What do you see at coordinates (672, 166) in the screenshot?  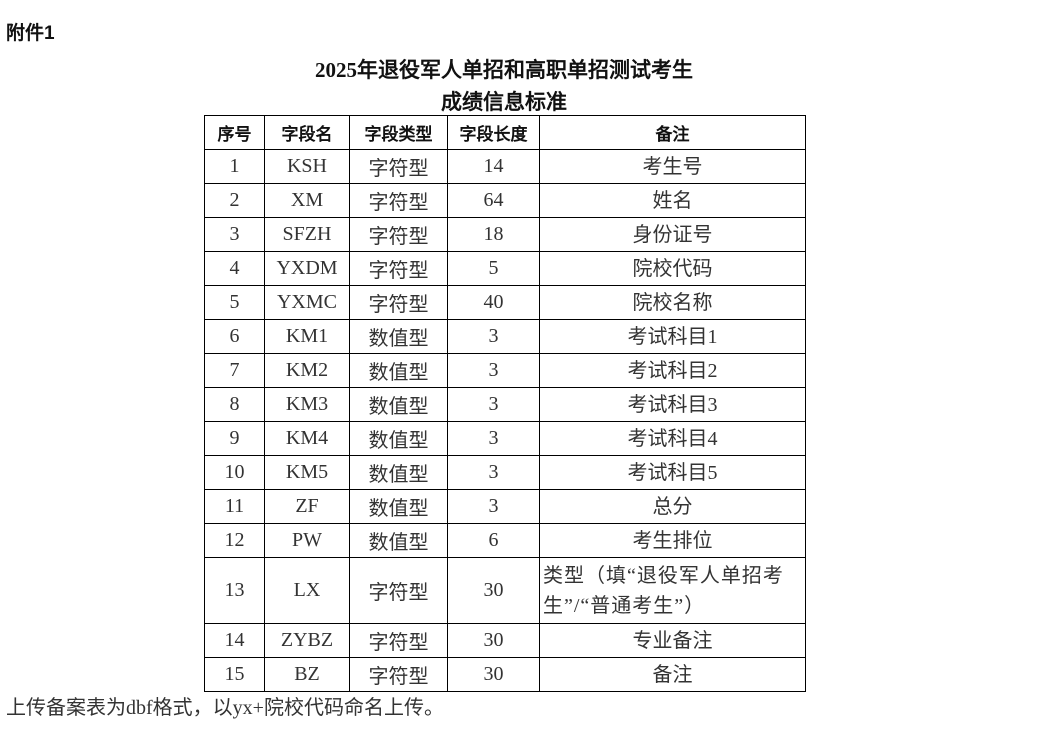 I see `cell-remark: 考生号` at bounding box center [672, 166].